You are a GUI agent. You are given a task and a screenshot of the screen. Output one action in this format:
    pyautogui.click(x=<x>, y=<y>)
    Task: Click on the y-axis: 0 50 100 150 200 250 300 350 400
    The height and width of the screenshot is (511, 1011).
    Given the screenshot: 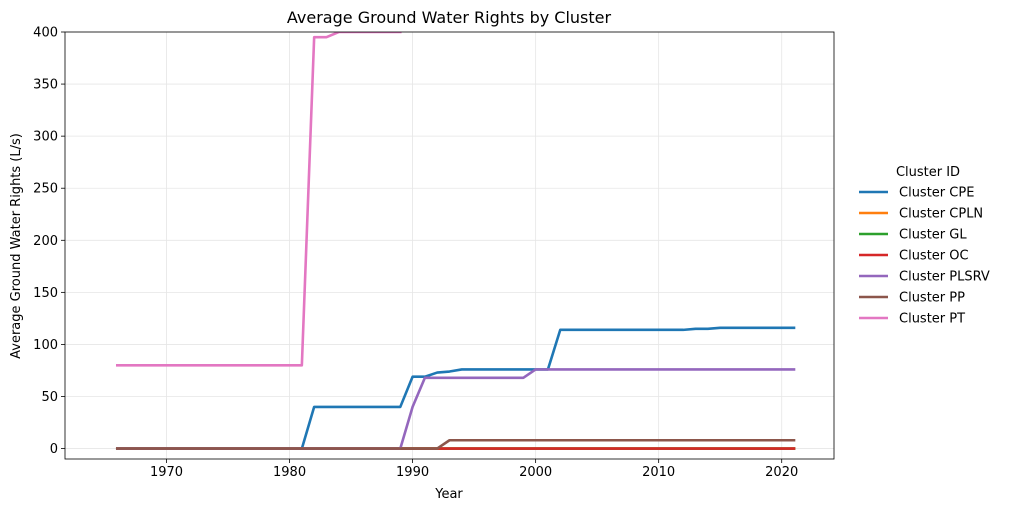 What is the action you would take?
    pyautogui.click(x=49, y=241)
    